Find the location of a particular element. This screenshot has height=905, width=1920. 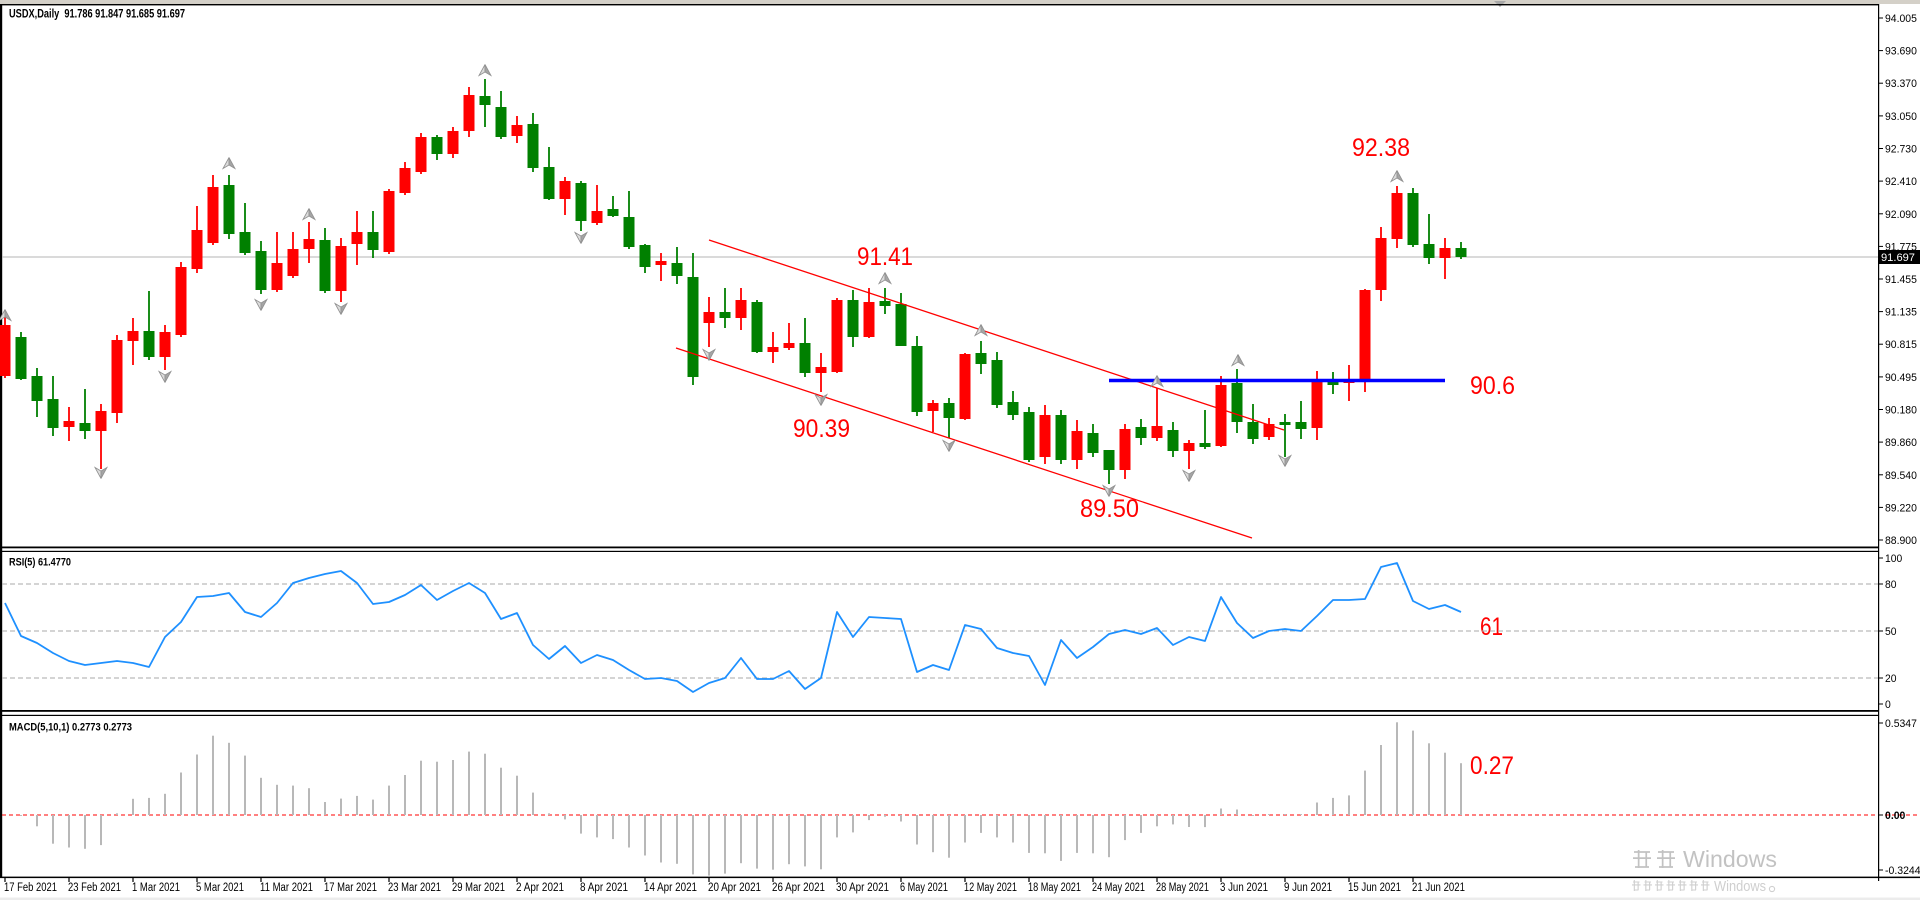

svg-text: 91.455 is located at coordinates (1901, 280).